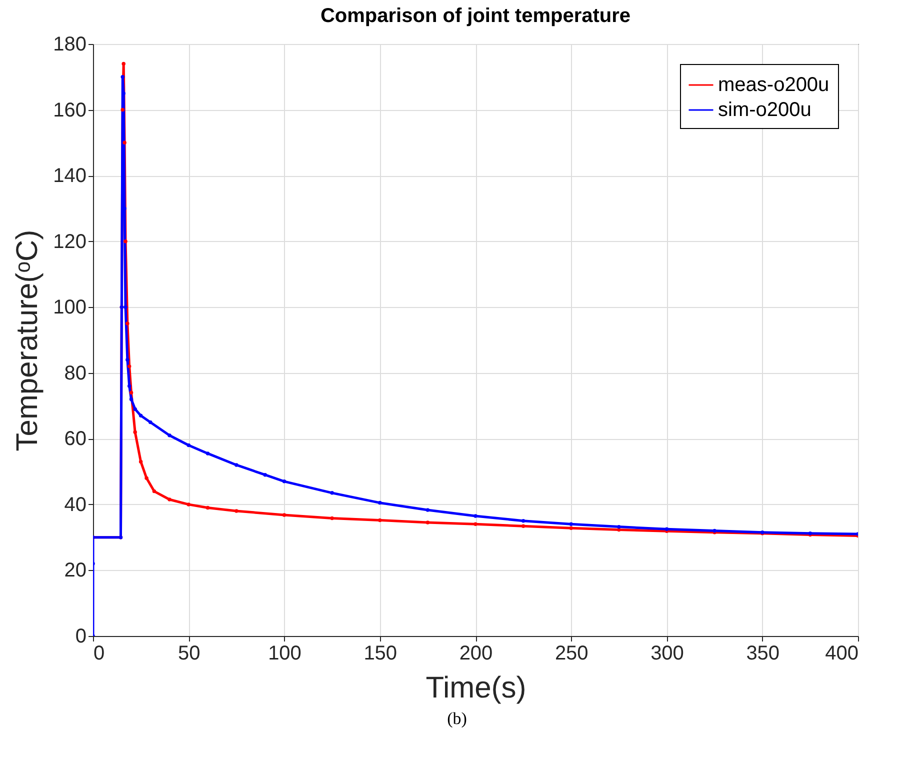  I want to click on legend-label: meas-o200u, so click(774, 85).